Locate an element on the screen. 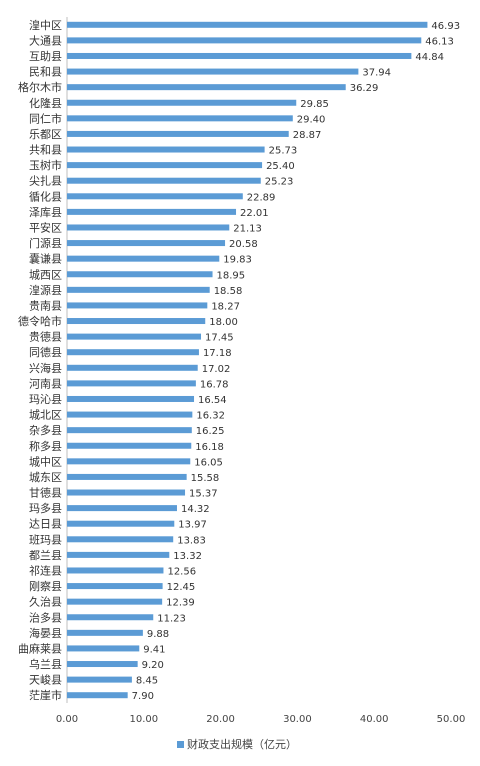 This screenshot has width=480, height=766. category-label: 贵南县 is located at coordinates (45, 305).